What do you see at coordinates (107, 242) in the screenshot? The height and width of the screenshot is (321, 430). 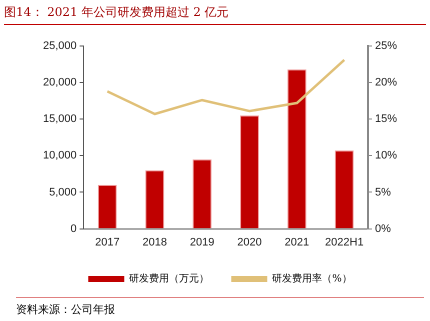 I see `x-tick-label: 2017` at bounding box center [107, 242].